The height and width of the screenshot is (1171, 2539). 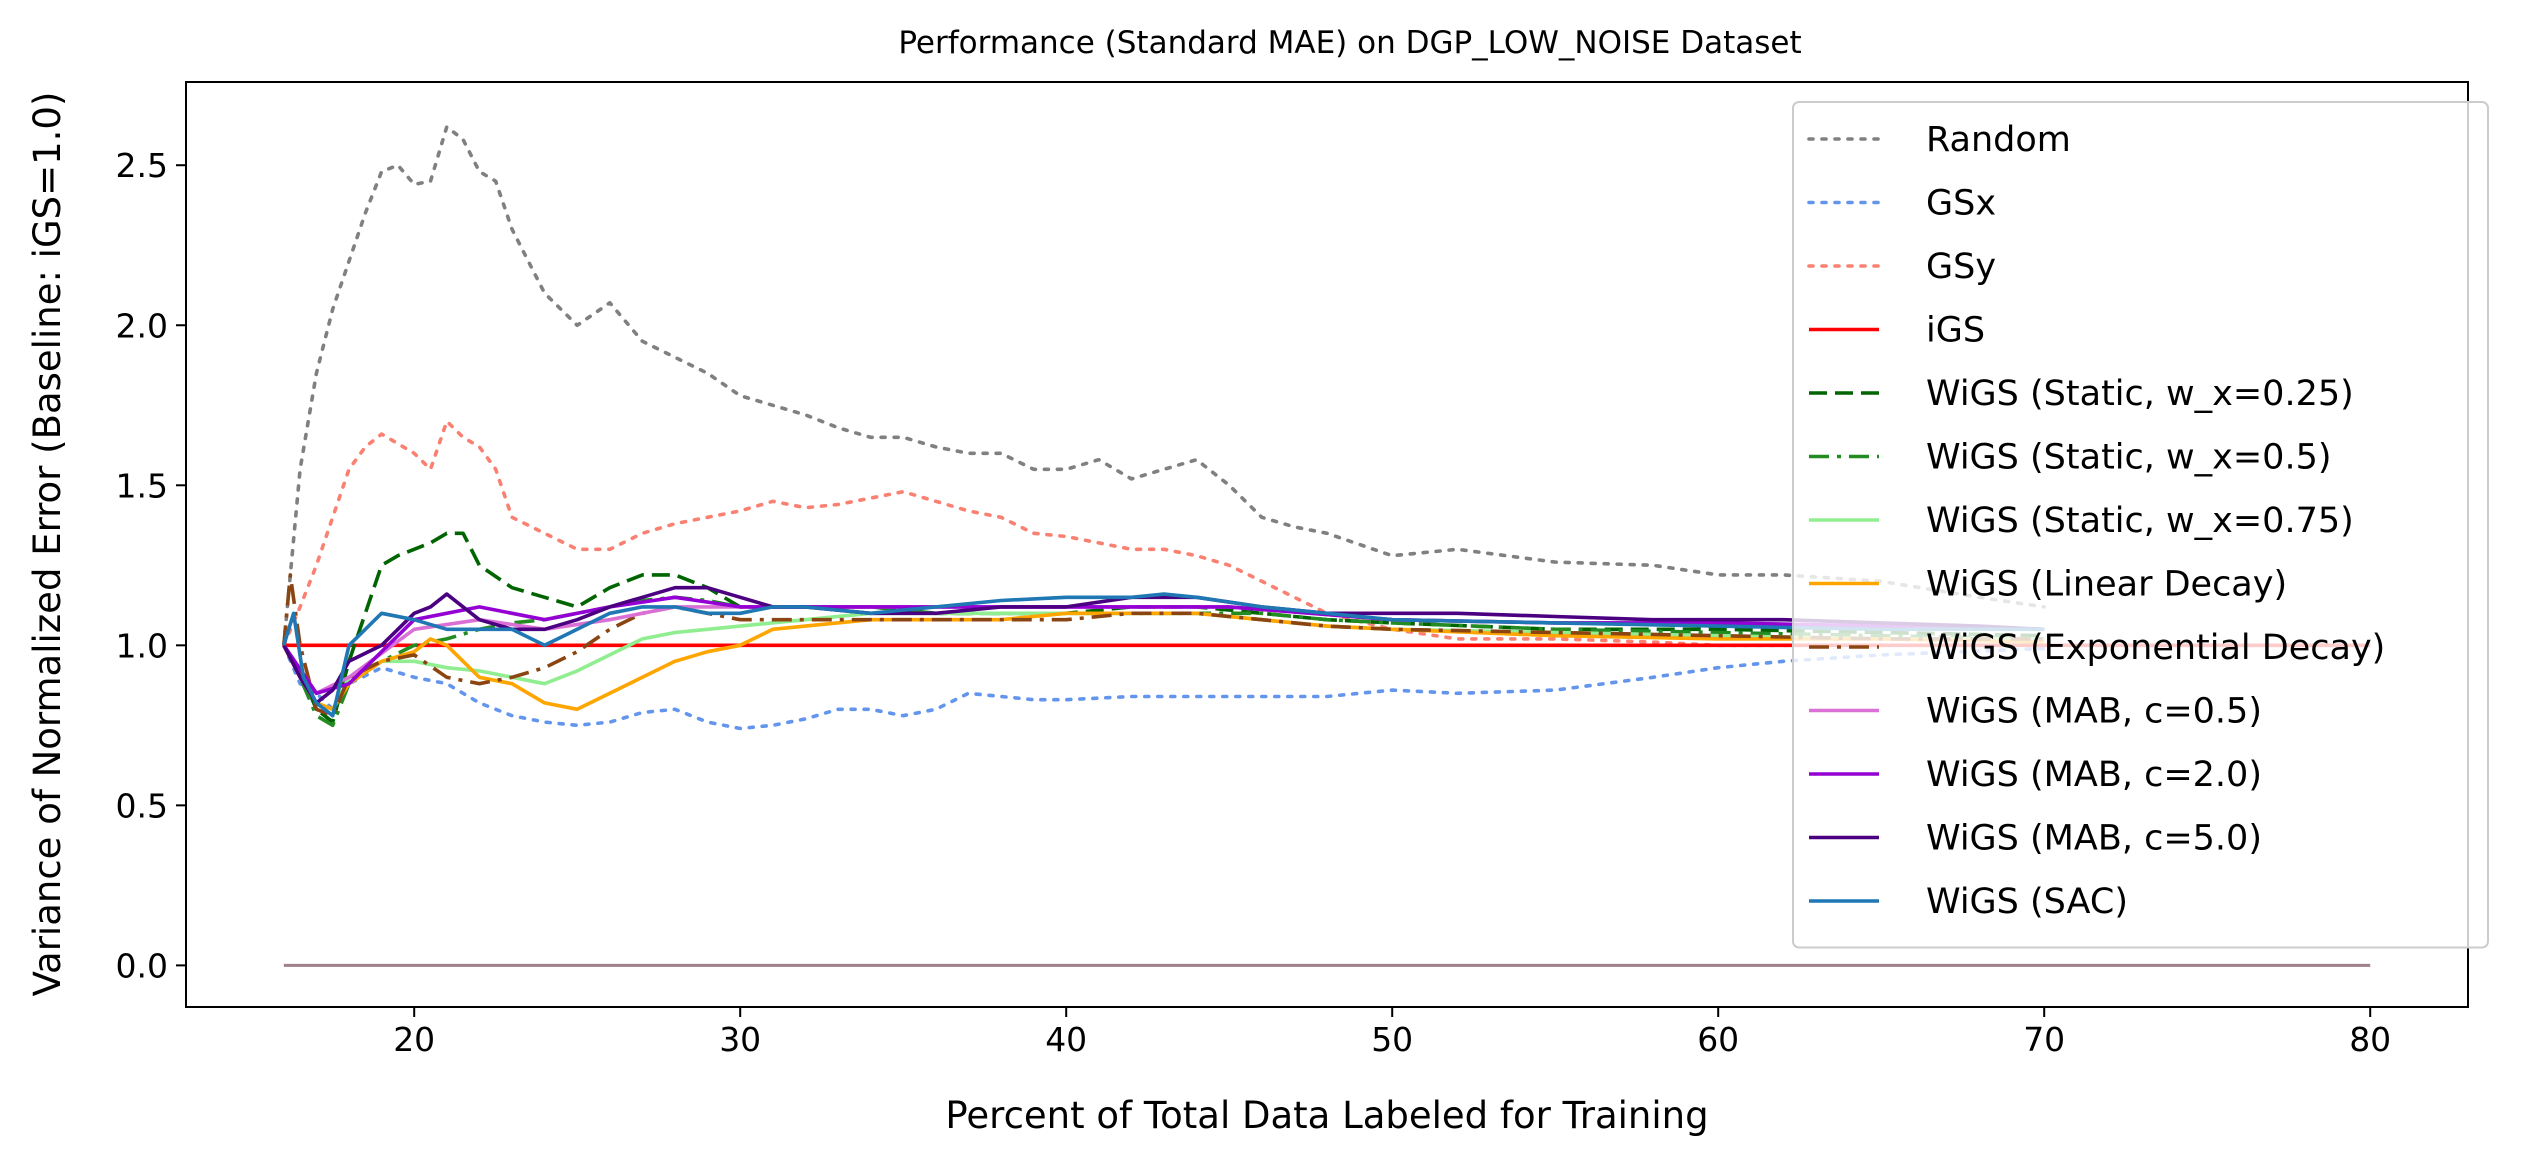 I want to click on legend-label: GSx, so click(x=1961, y=204).